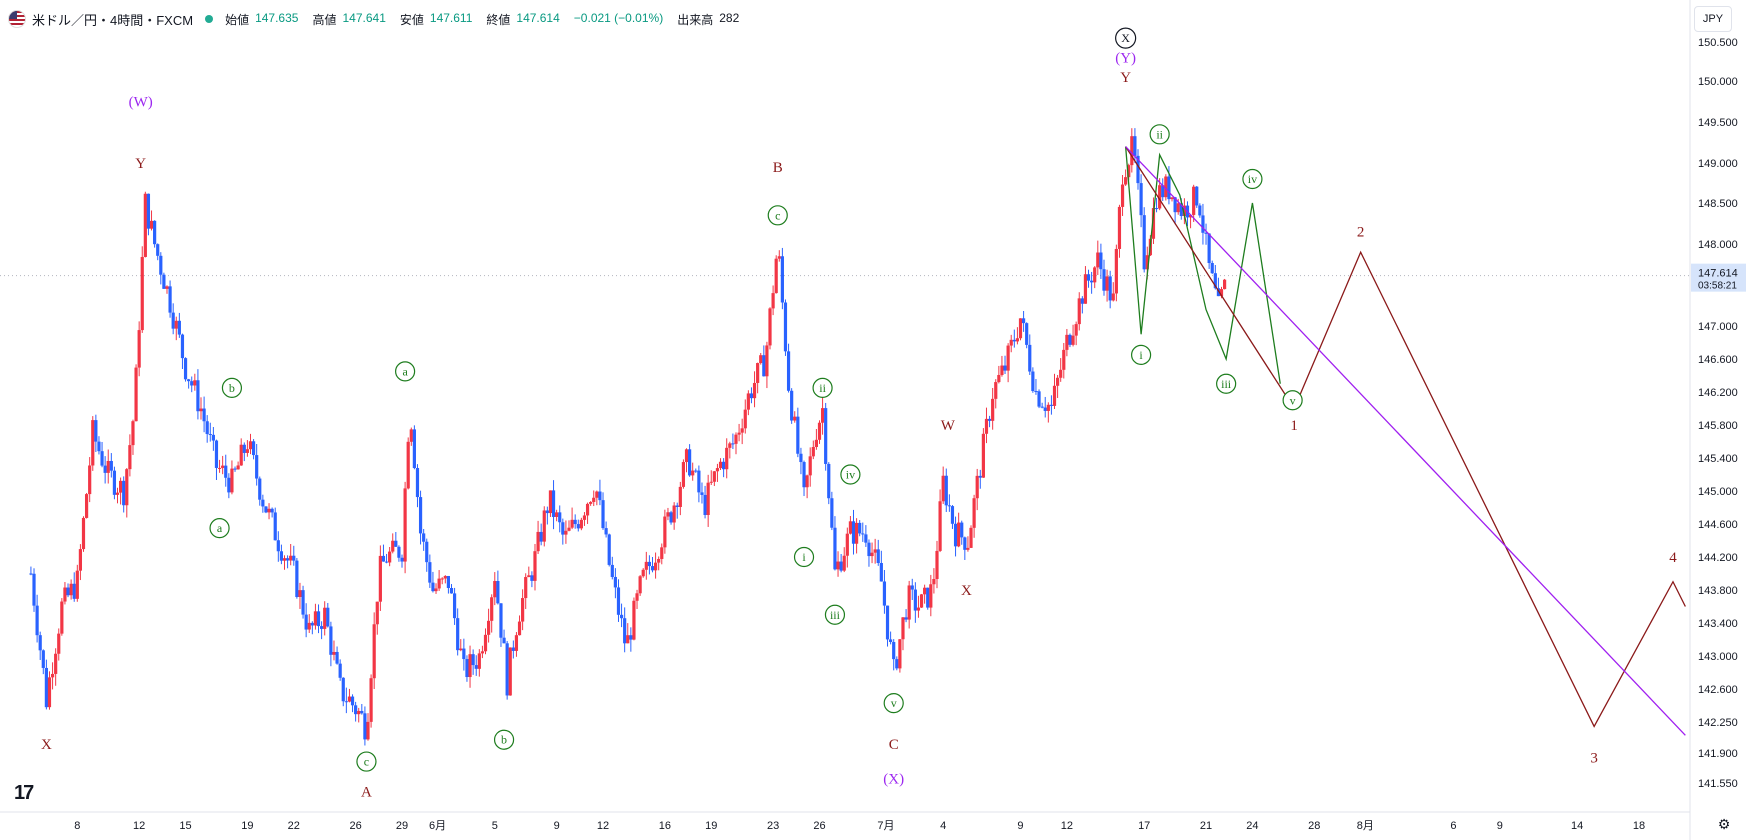  I want to click on wave-label: B, so click(778, 168).